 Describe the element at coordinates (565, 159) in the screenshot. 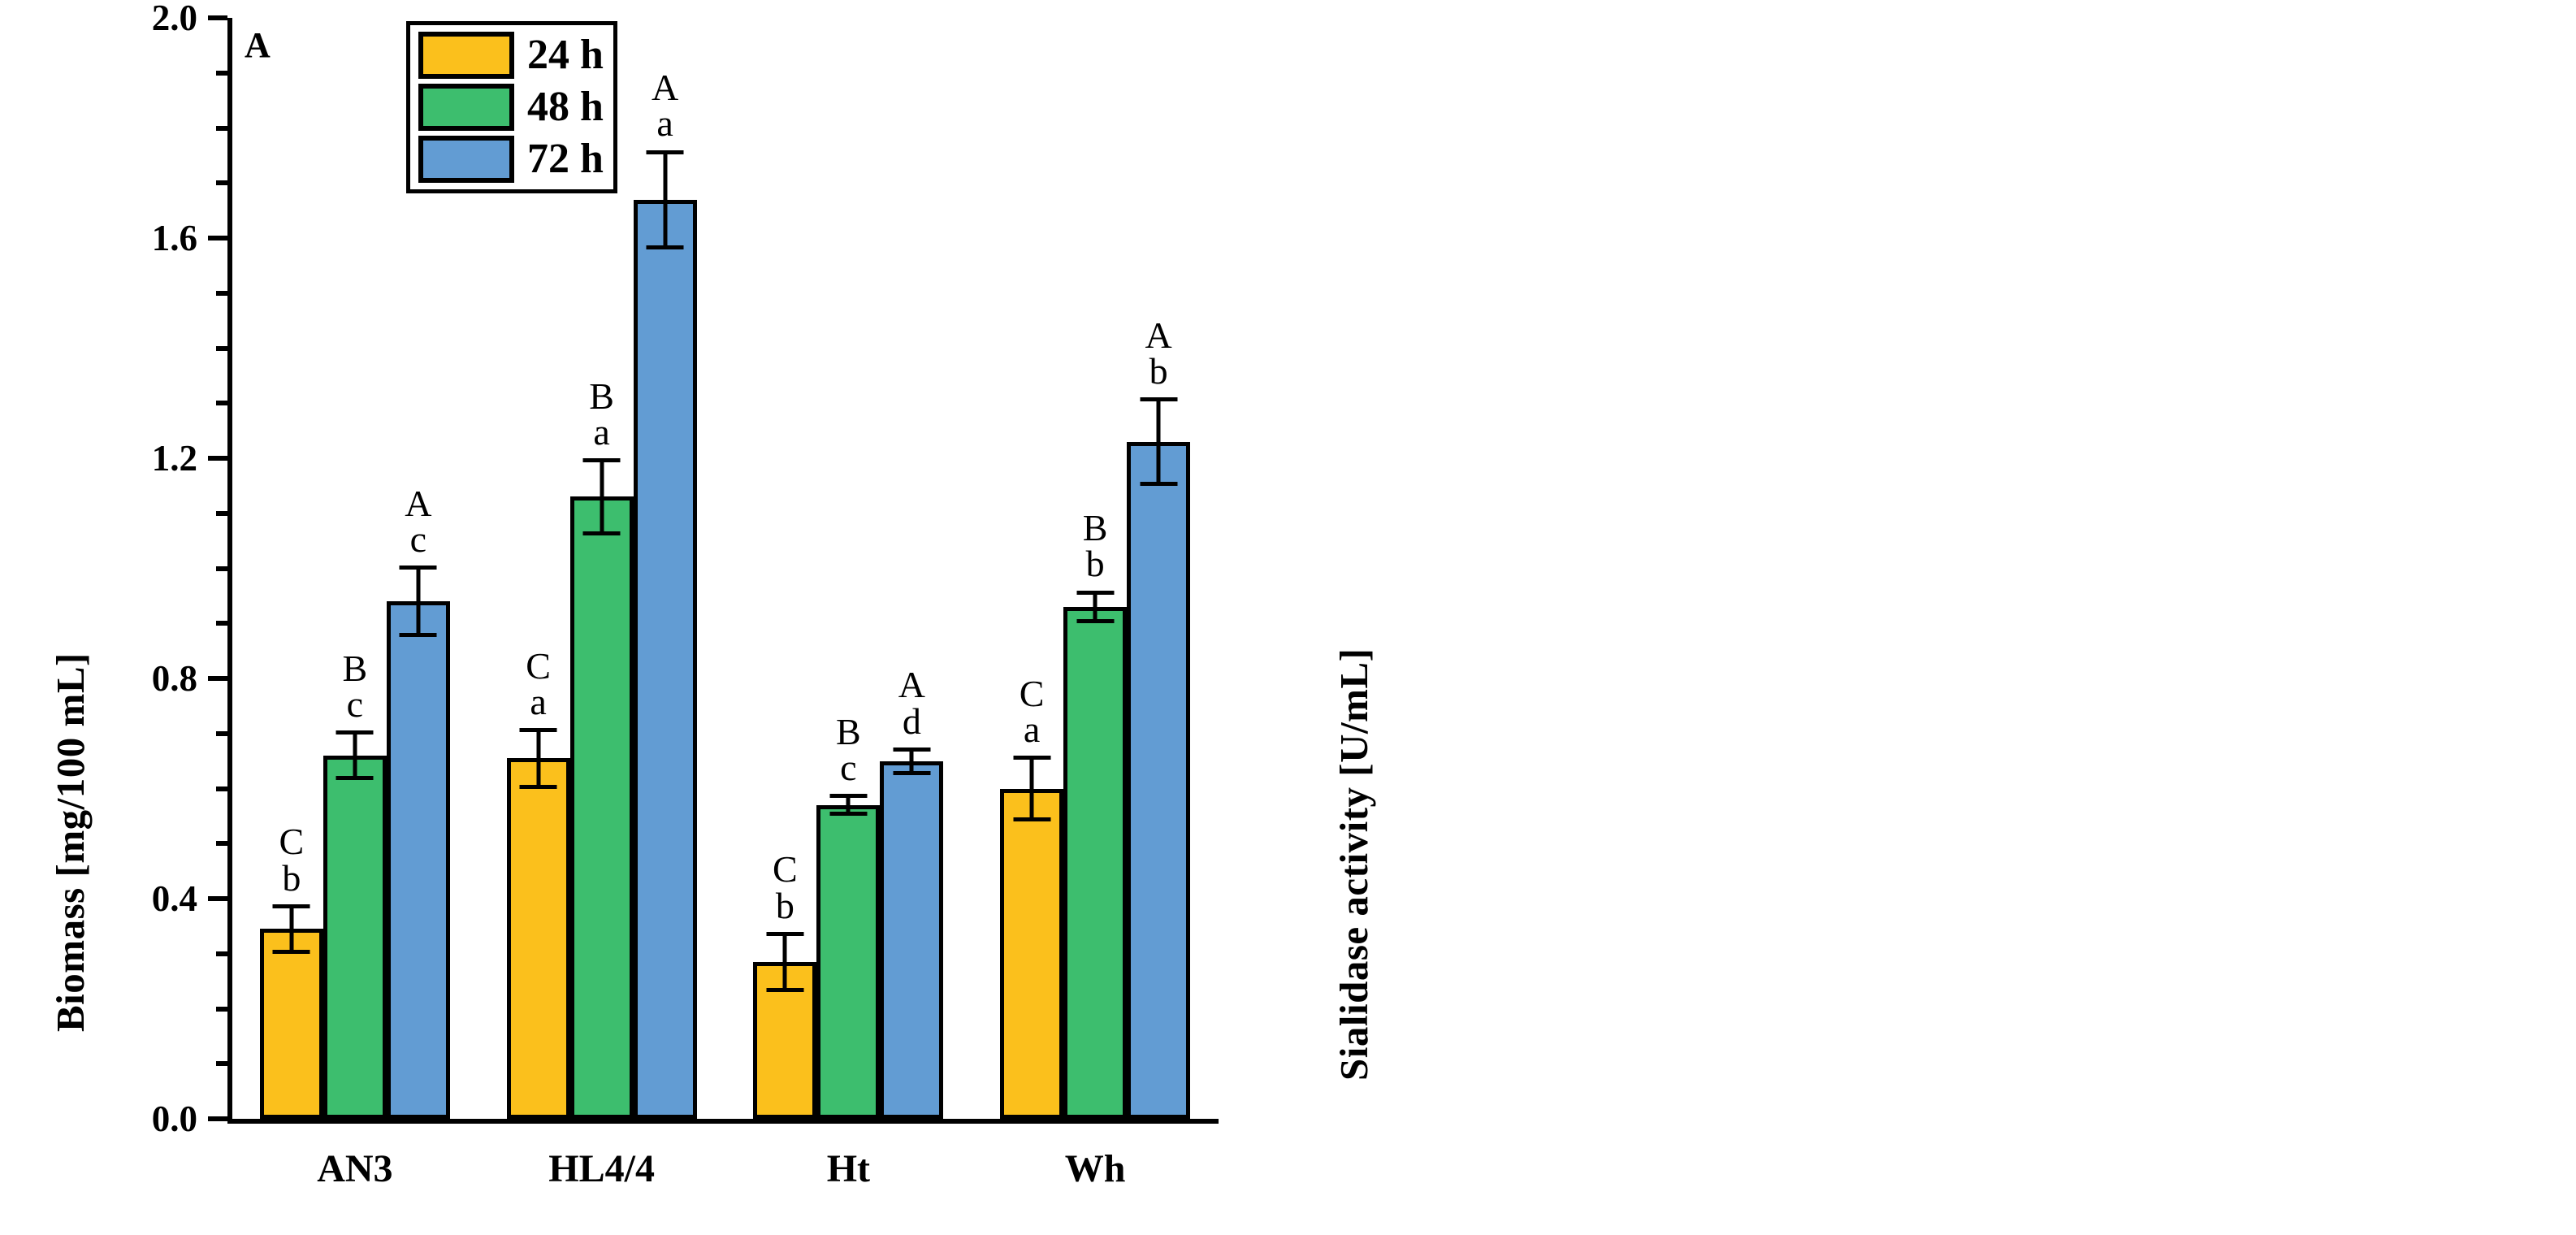

I see `legend-label: 72 h` at that location.